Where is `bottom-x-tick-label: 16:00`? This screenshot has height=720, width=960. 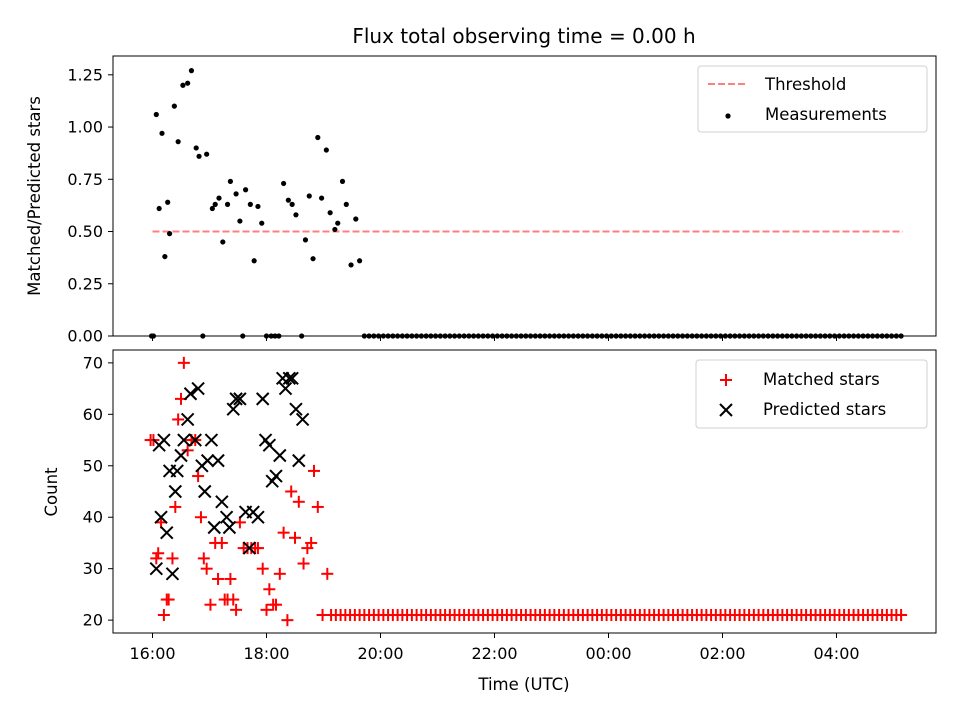 bottom-x-tick-label: 16:00 is located at coordinates (152, 653).